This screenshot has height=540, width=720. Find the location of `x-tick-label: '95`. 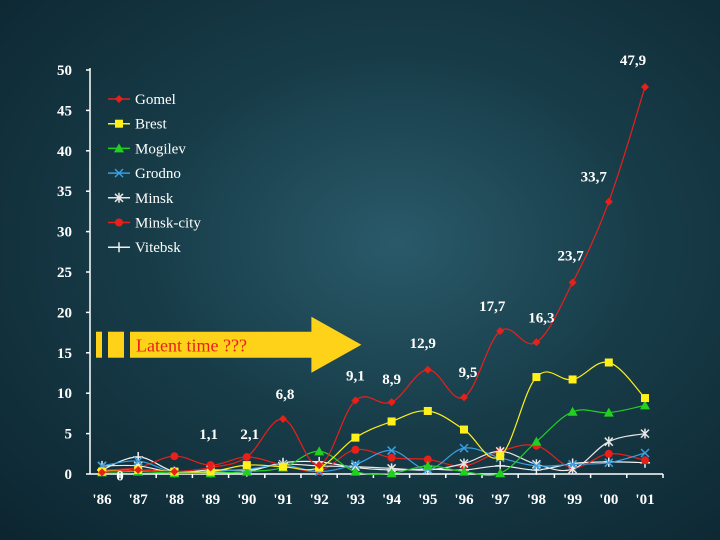

x-tick-label: '95 is located at coordinates (427, 500).